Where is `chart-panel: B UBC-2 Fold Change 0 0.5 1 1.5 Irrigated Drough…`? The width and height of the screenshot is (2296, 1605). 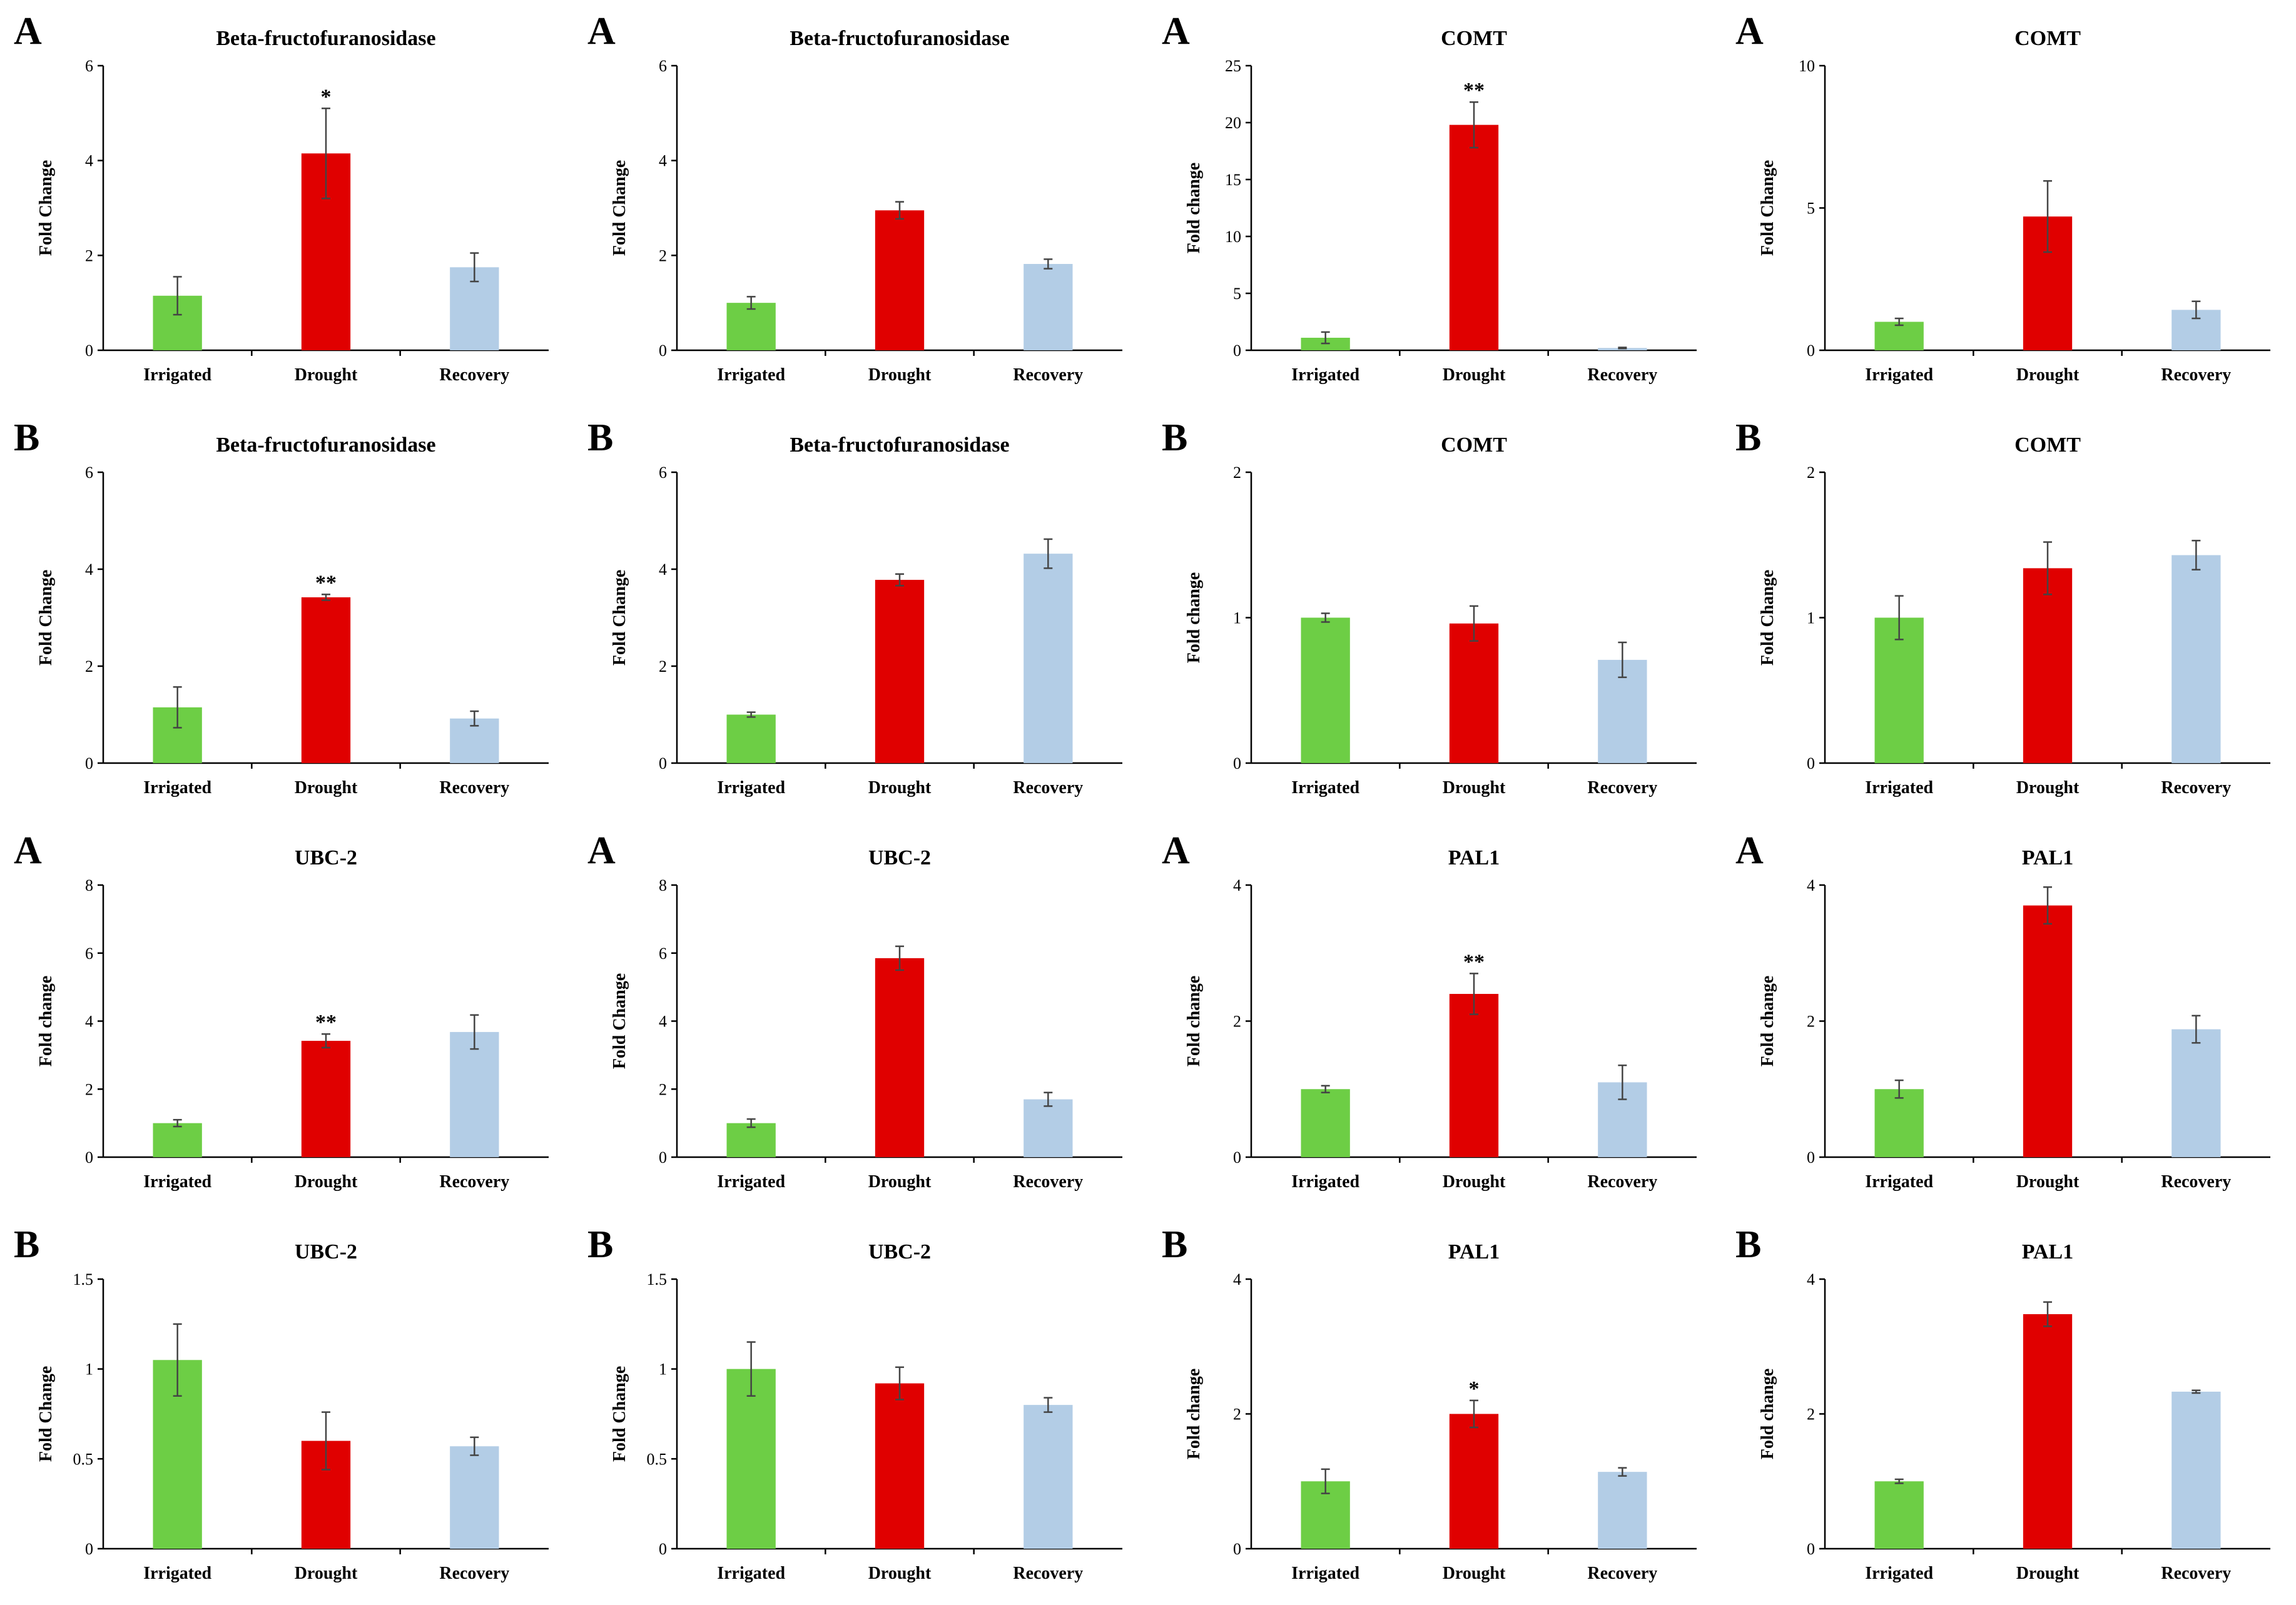 chart-panel: B UBC-2 Fold Change 0 0.5 1 1.5 Irrigated Drough… is located at coordinates (282, 1403).